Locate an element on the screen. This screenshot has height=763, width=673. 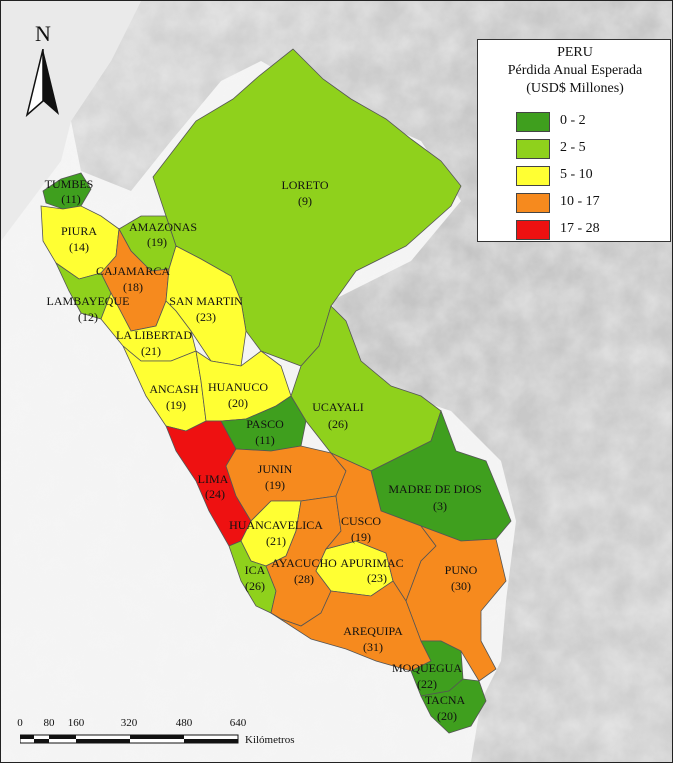
label-arequipa: AREQUIPA is located at coordinates (373, 631).